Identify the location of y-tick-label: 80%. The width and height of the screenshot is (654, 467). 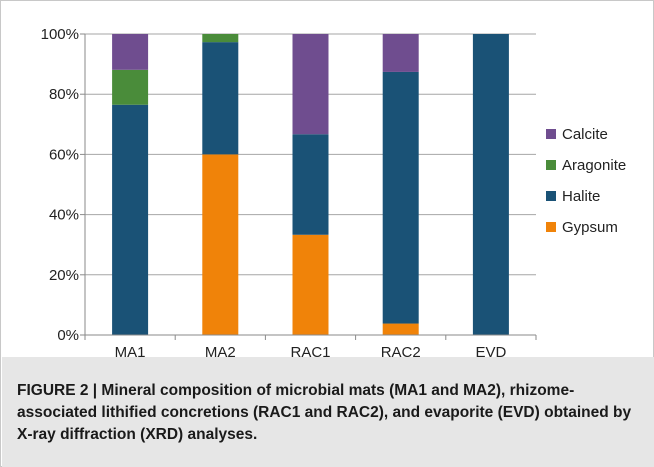
(64, 94).